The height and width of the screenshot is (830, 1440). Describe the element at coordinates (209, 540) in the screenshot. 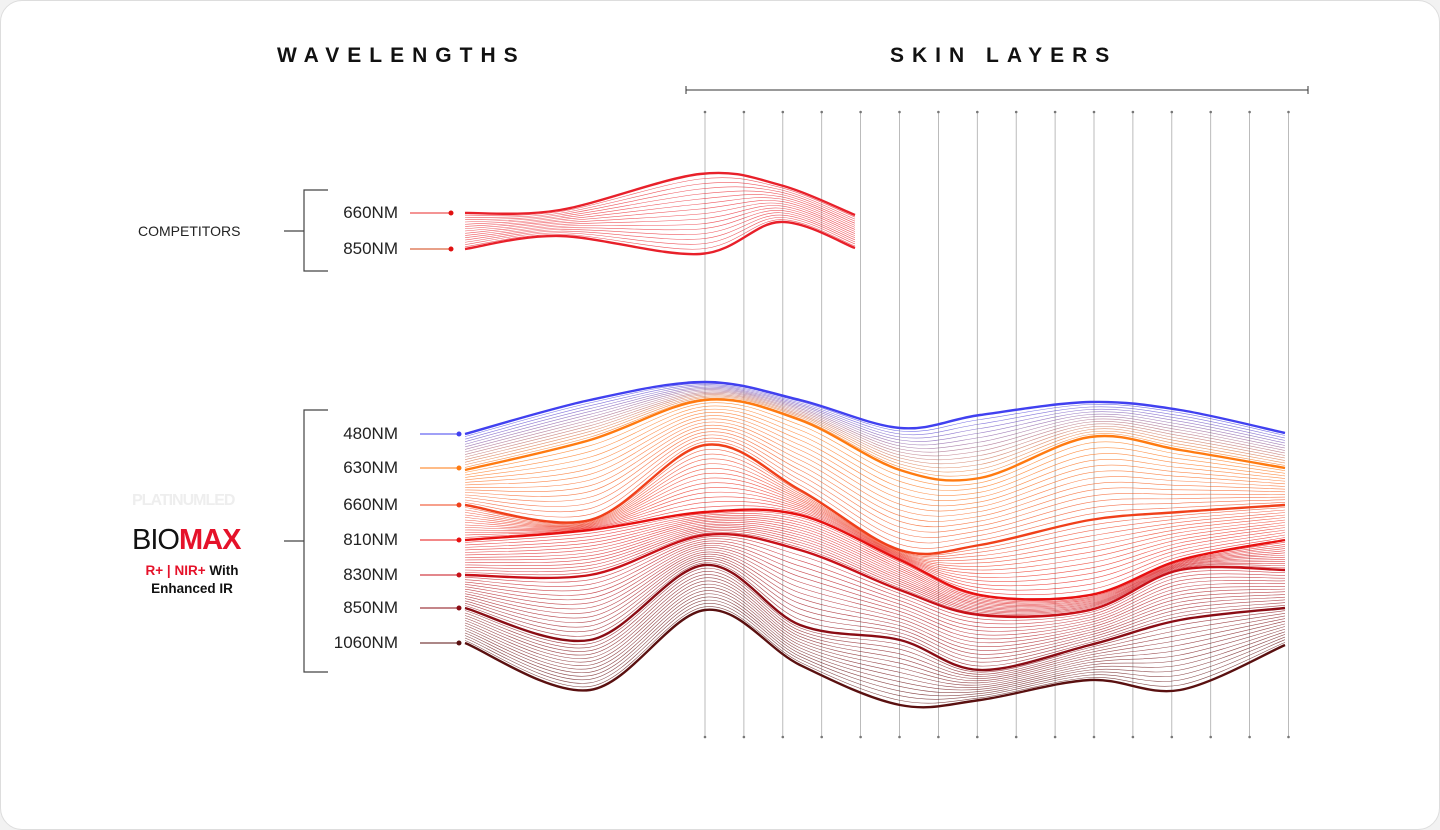

I see `brand-suffix: MAX` at that location.